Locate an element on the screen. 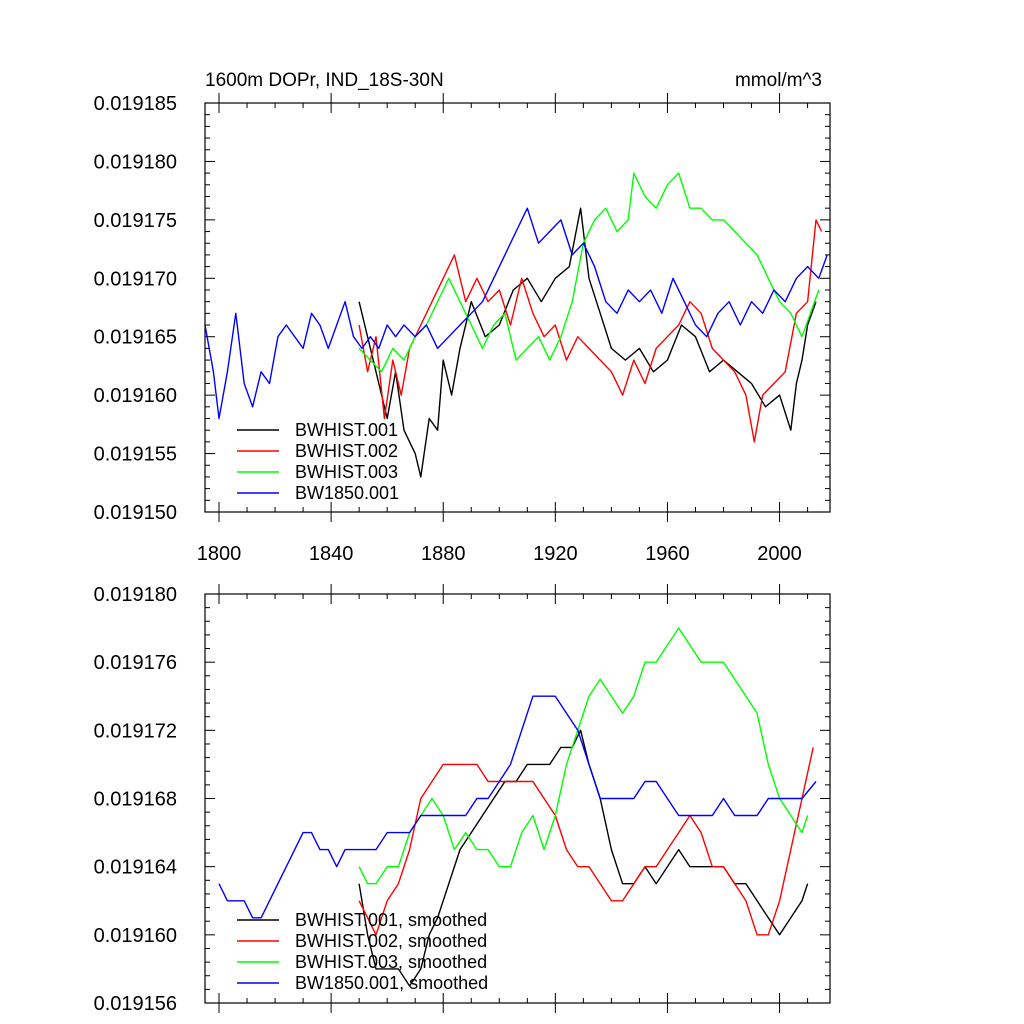 This screenshot has height=1024, width=1024. y-tick-label: 0.019165 is located at coordinates (135, 338).